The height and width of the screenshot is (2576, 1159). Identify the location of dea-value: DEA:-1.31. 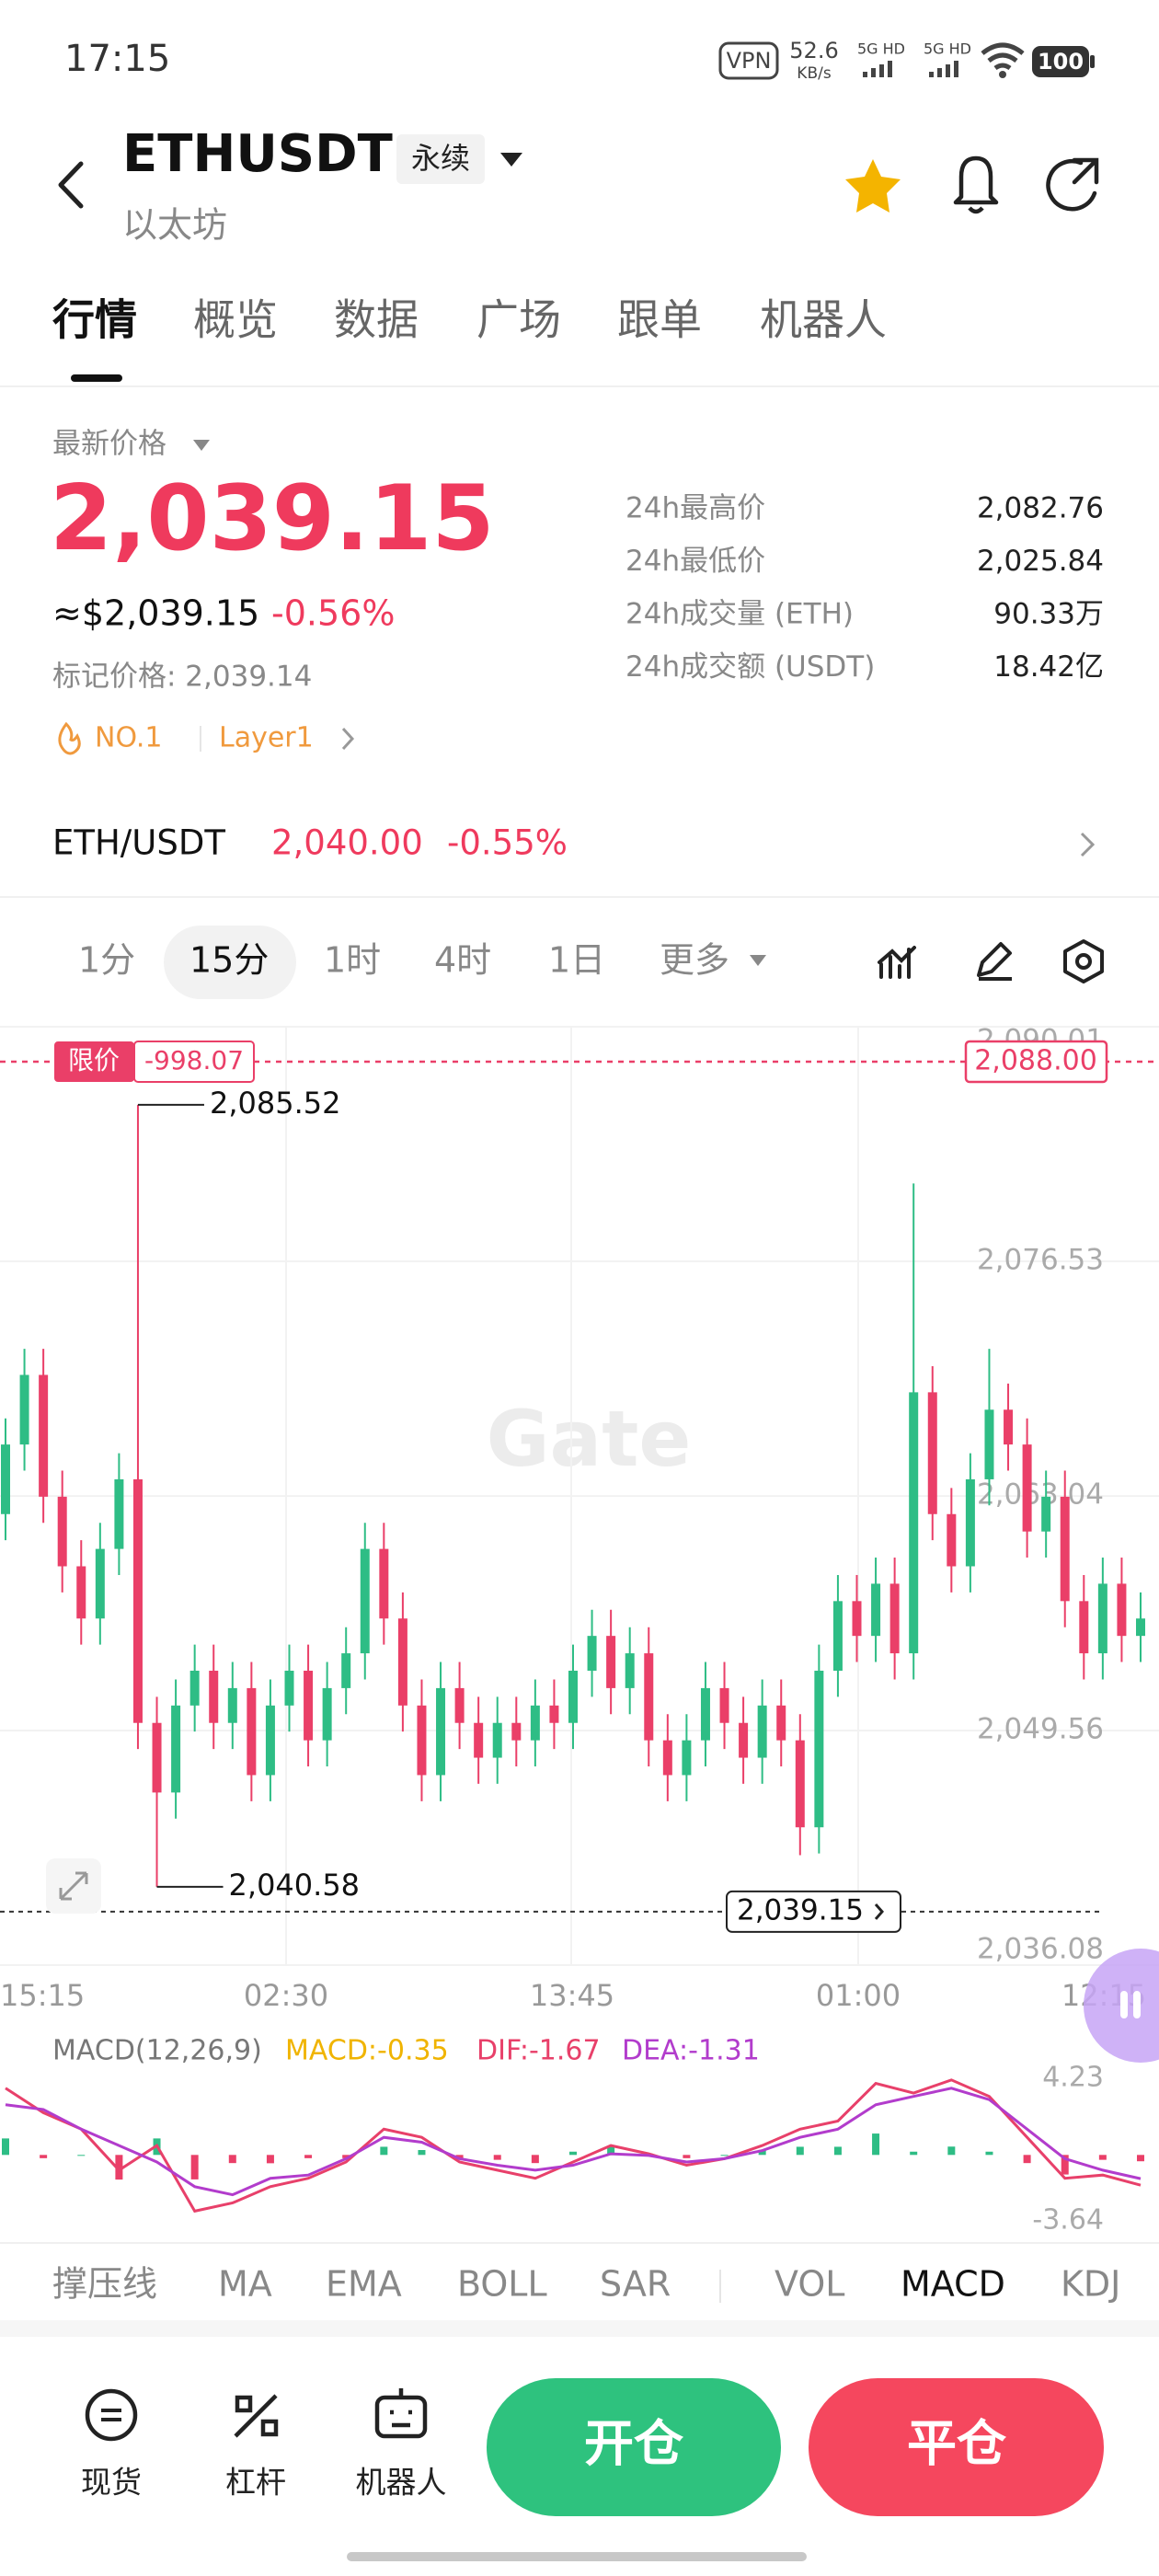
(691, 2051).